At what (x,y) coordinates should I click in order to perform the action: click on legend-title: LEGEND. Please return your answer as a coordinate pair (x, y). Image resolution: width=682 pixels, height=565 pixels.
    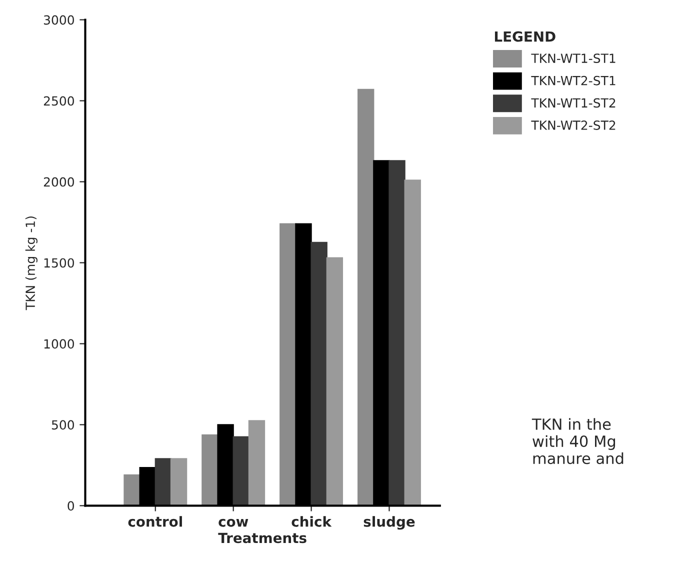
    Looking at the image, I should click on (525, 36).